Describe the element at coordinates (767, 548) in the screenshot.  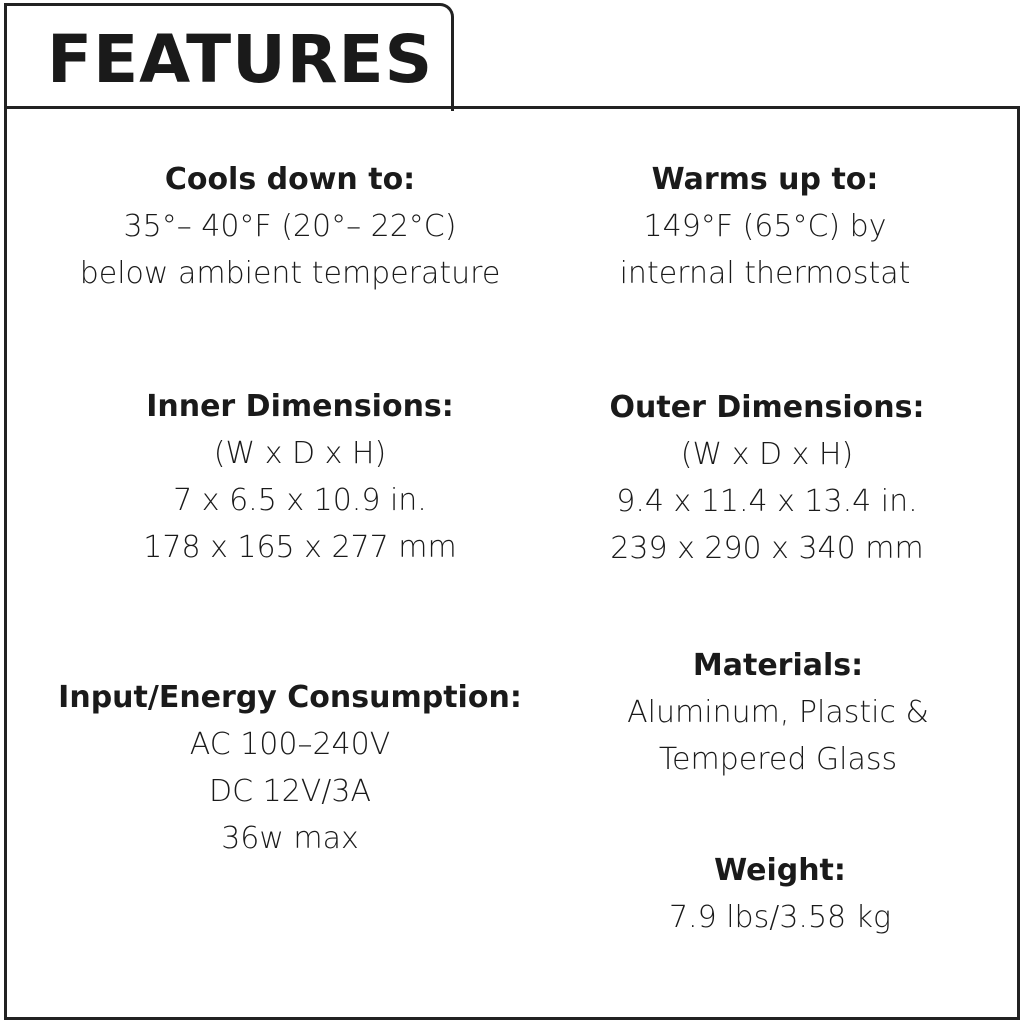
I see `feature-line: 239 x 290 x 340 mm` at that location.